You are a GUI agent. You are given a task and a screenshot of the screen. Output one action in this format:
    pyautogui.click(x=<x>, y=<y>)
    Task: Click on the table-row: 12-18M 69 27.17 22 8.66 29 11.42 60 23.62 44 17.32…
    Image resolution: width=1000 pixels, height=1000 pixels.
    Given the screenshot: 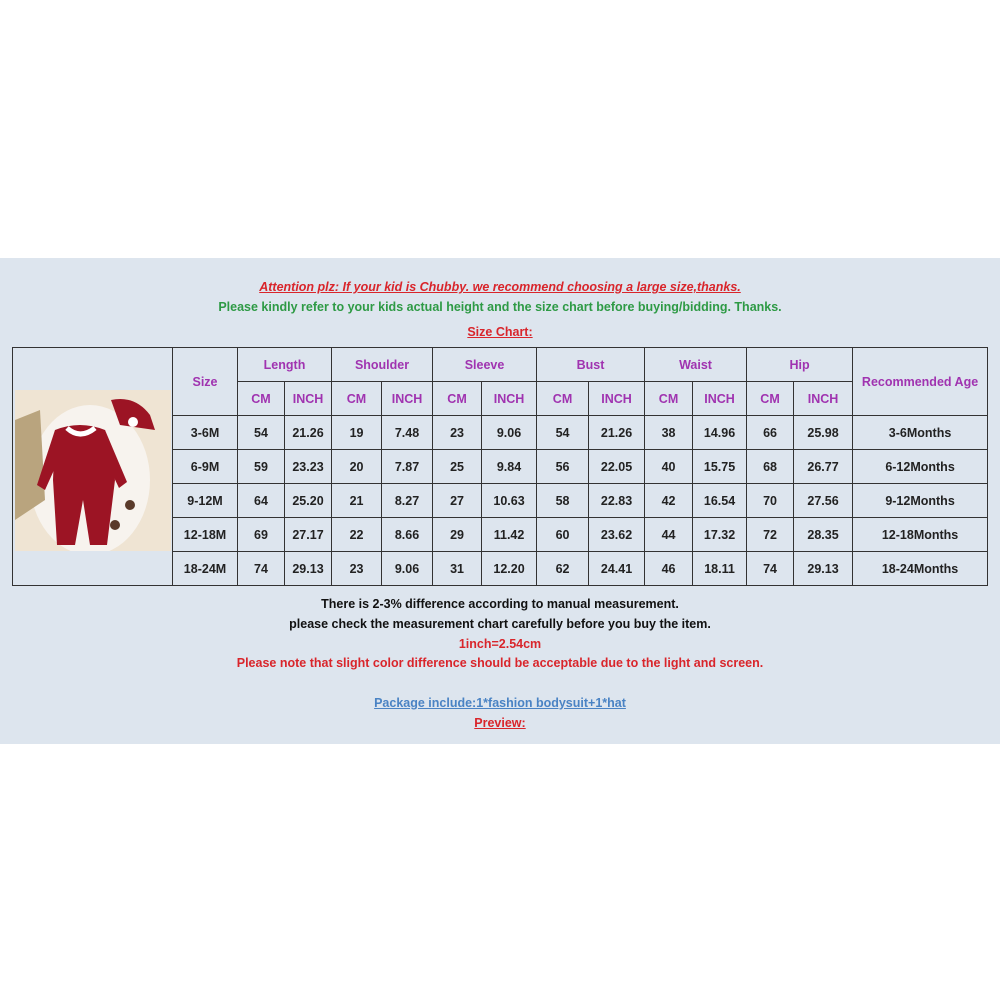 What is the action you would take?
    pyautogui.click(x=501, y=534)
    